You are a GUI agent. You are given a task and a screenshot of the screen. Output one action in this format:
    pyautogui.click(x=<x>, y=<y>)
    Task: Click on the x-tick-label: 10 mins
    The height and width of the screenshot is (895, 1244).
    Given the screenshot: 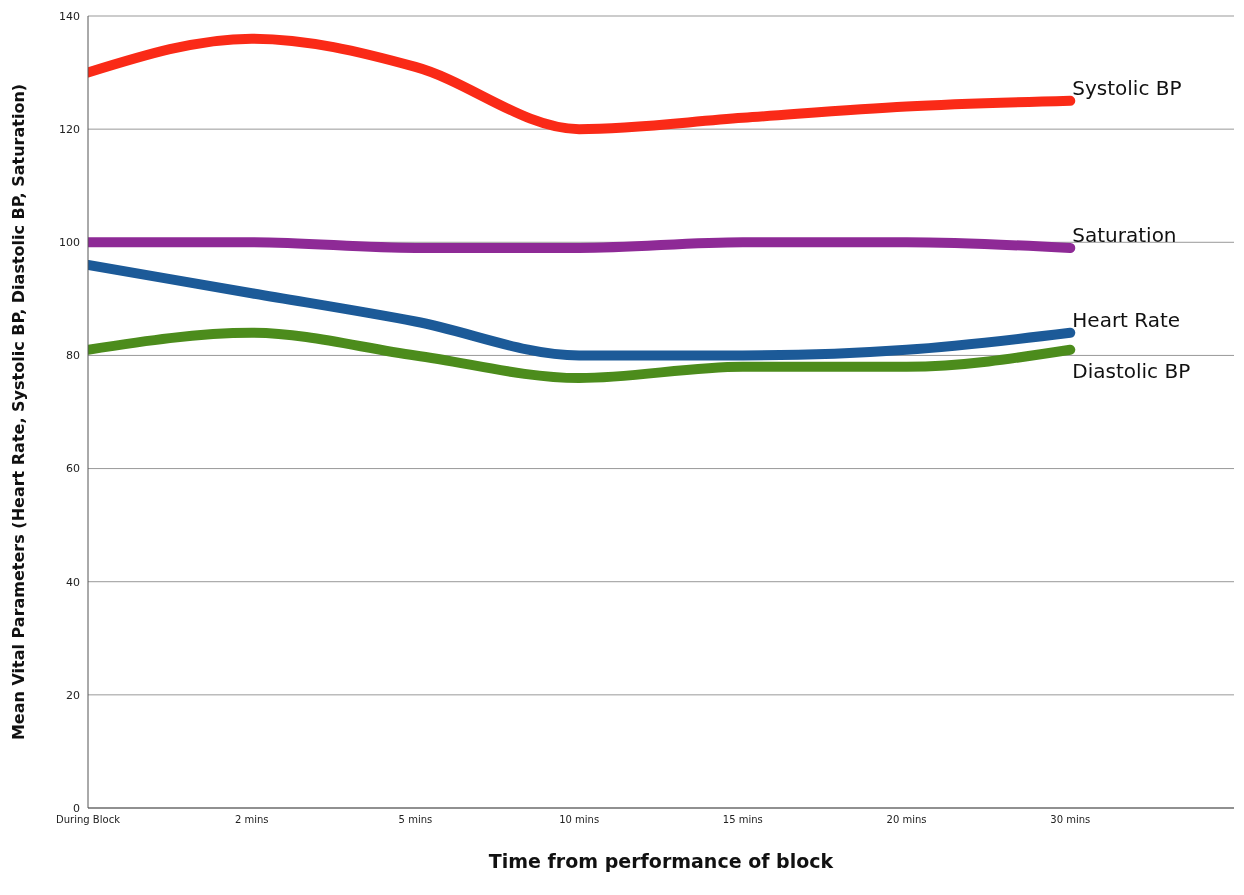 What is the action you would take?
    pyautogui.click(x=579, y=820)
    